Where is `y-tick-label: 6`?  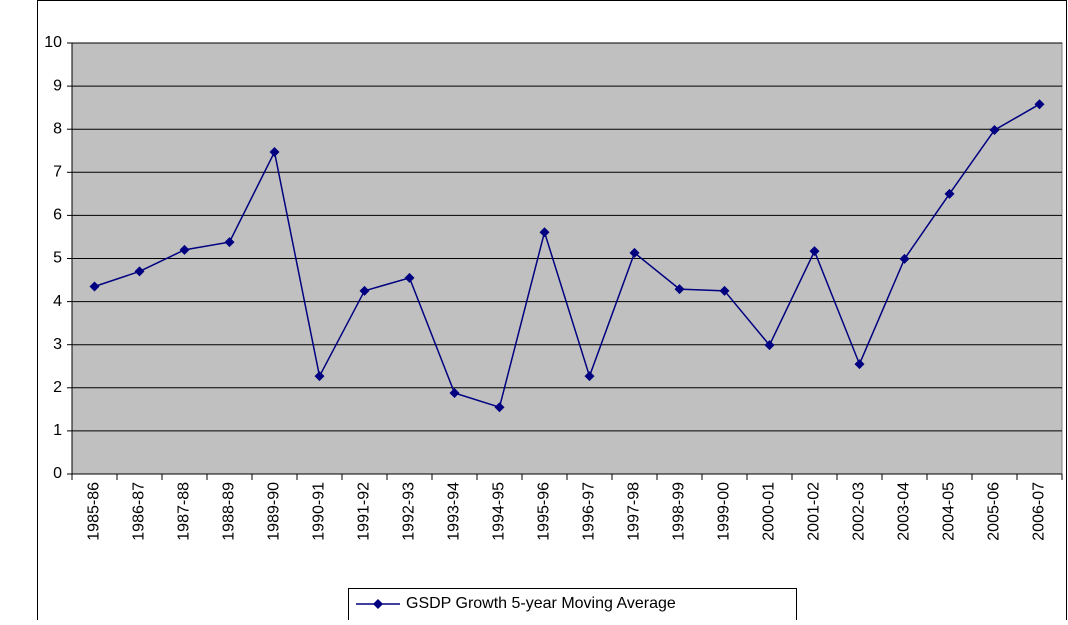
y-tick-label: 6 is located at coordinates (57, 215).